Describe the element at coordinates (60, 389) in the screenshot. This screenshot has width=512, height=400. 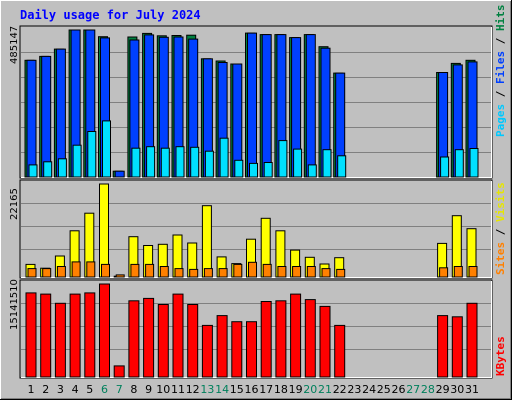
I see `x-label-day-3: 3` at that location.